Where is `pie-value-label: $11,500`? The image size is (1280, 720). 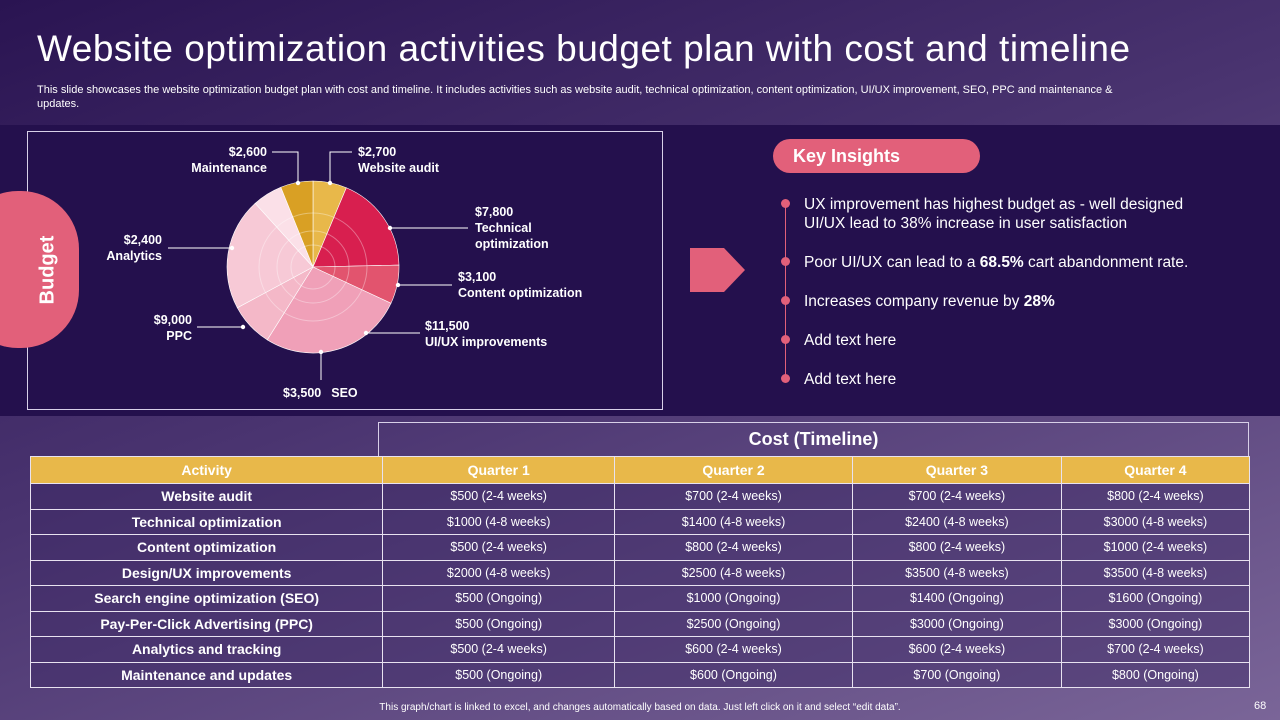 pie-value-label: $11,500 is located at coordinates (447, 326).